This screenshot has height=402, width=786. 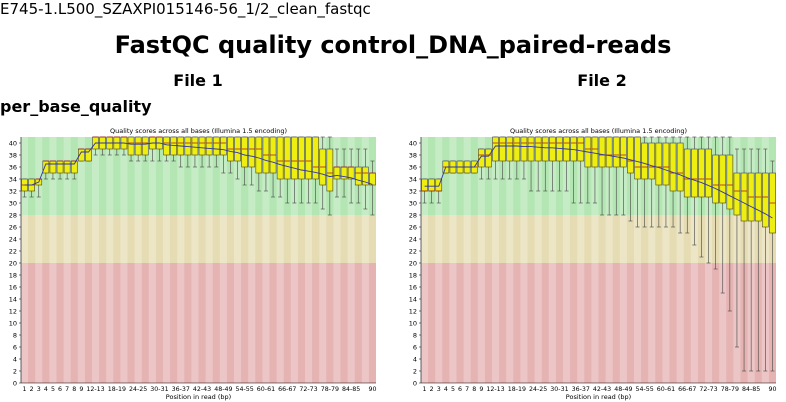 What do you see at coordinates (481, 389) in the screenshot?
I see `x-tick-label: 9` at bounding box center [481, 389].